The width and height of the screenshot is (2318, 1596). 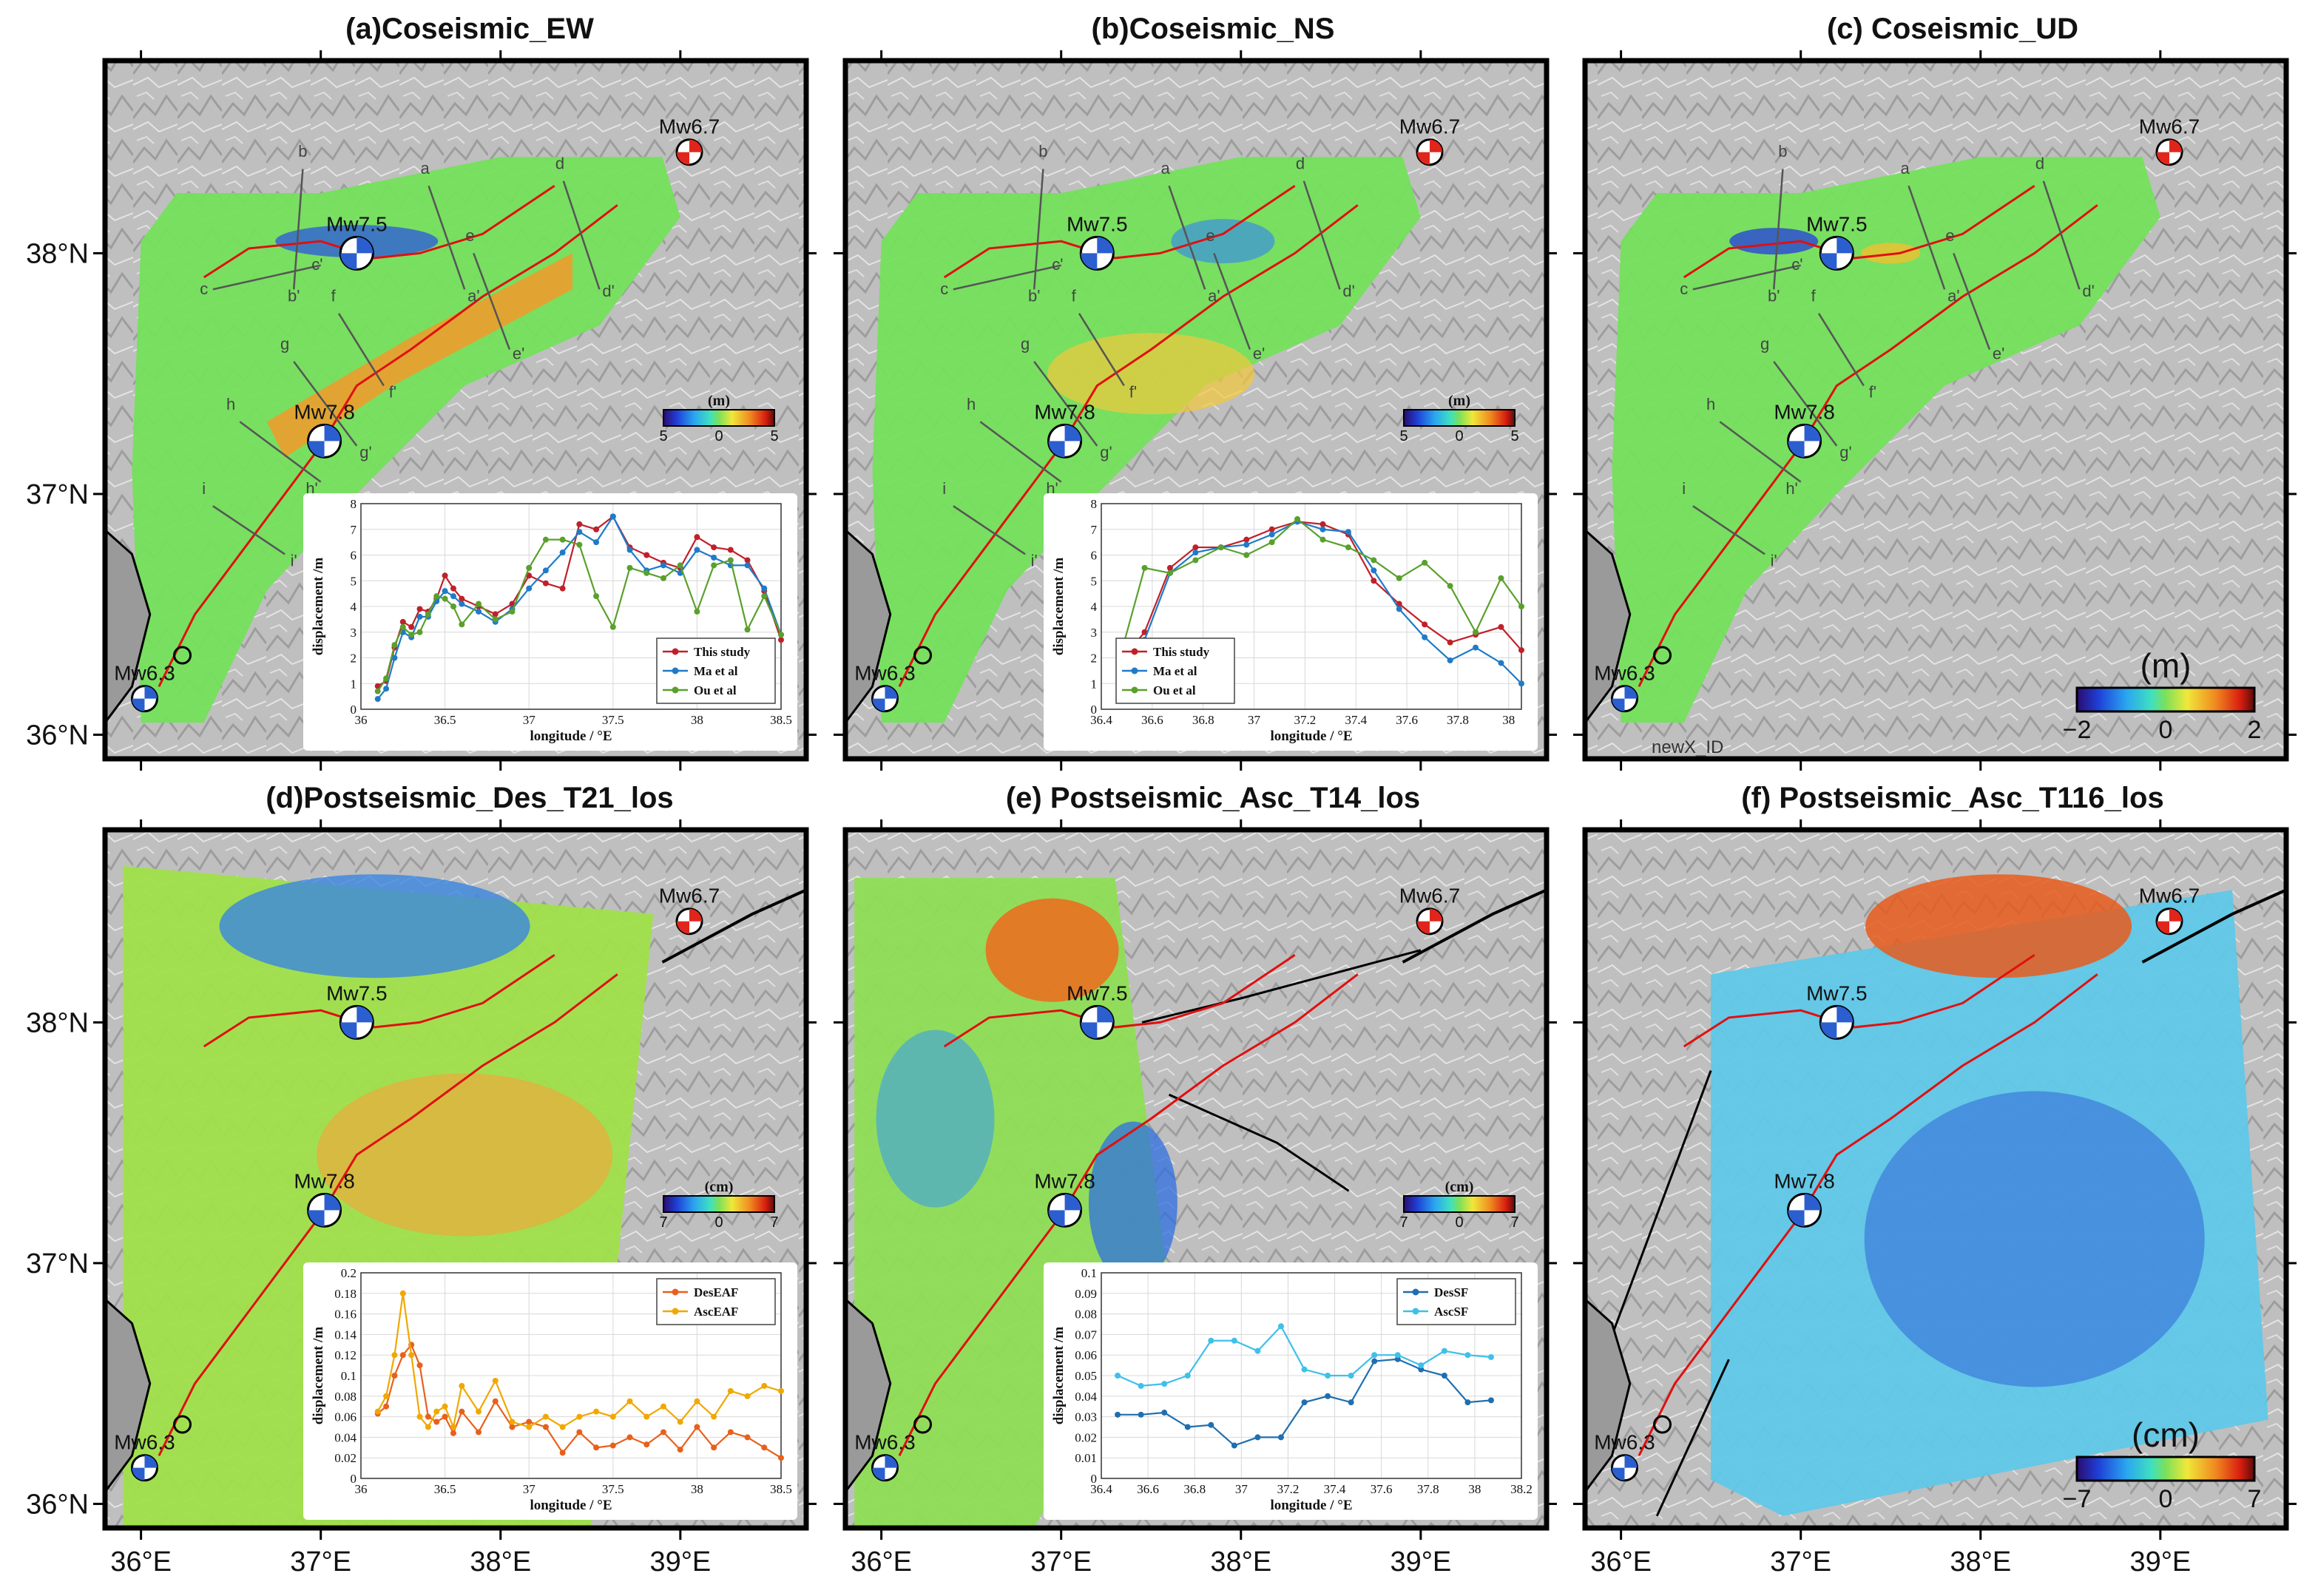 I want to click on y-tick-label: 0.08, so click(x=345, y=1397).